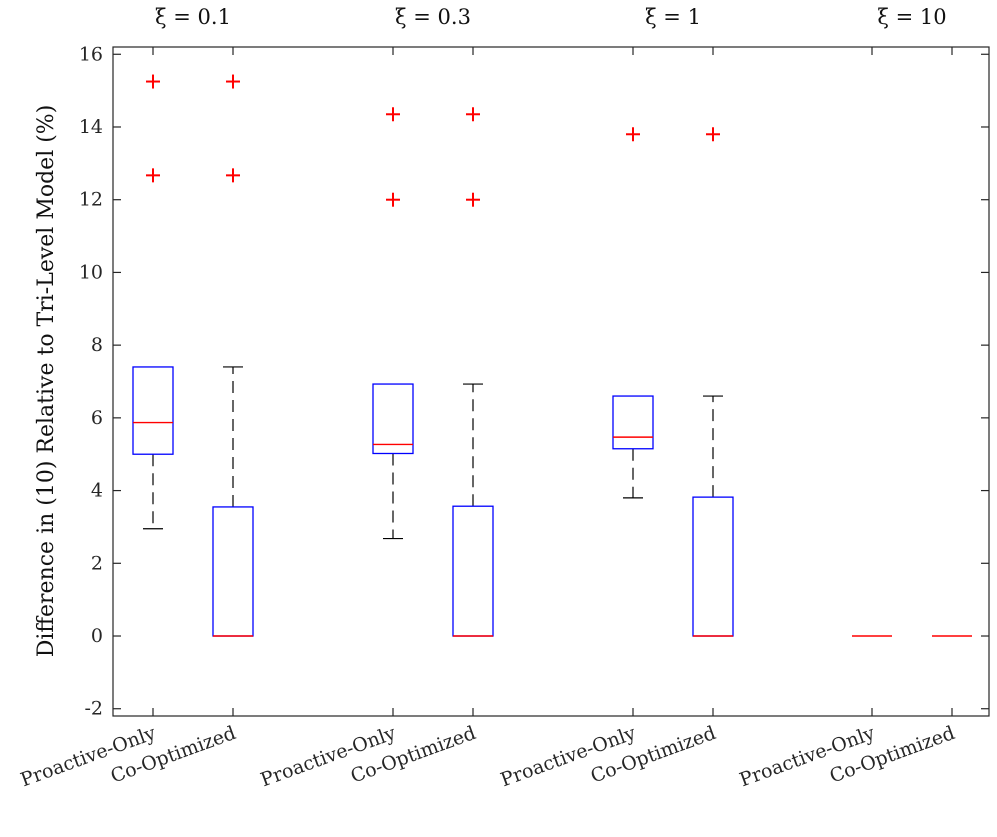 Image resolution: width=997 pixels, height=837 pixels. Describe the element at coordinates (97, 345) in the screenshot. I see `y-tick-label: 8` at that location.